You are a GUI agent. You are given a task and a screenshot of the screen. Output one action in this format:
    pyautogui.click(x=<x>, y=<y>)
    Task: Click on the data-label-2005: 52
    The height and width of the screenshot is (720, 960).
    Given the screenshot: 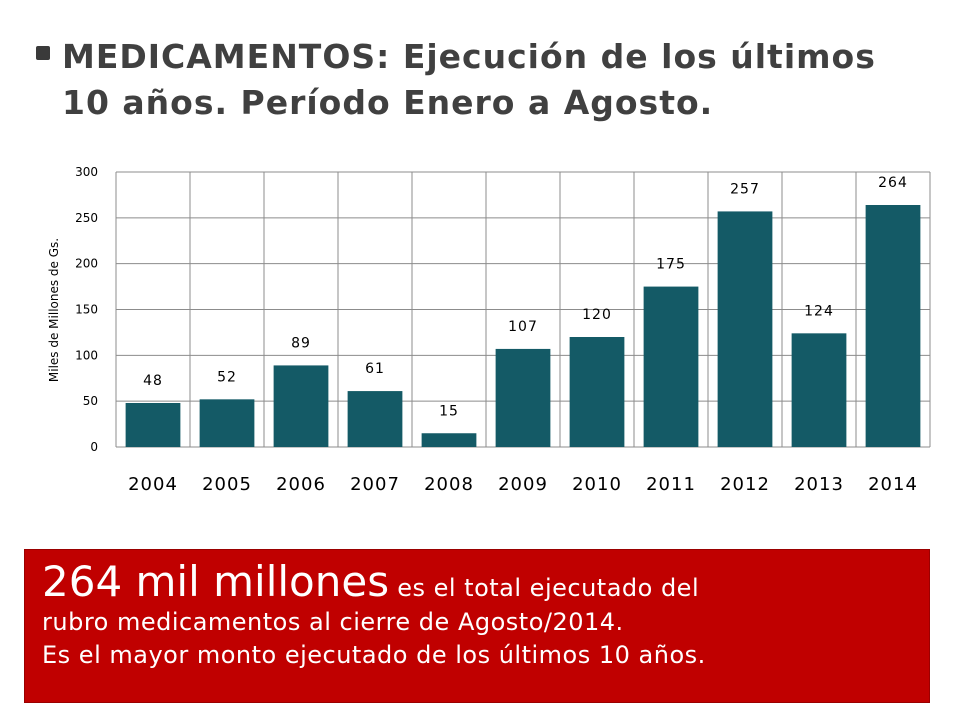 What is the action you would take?
    pyautogui.click(x=227, y=377)
    